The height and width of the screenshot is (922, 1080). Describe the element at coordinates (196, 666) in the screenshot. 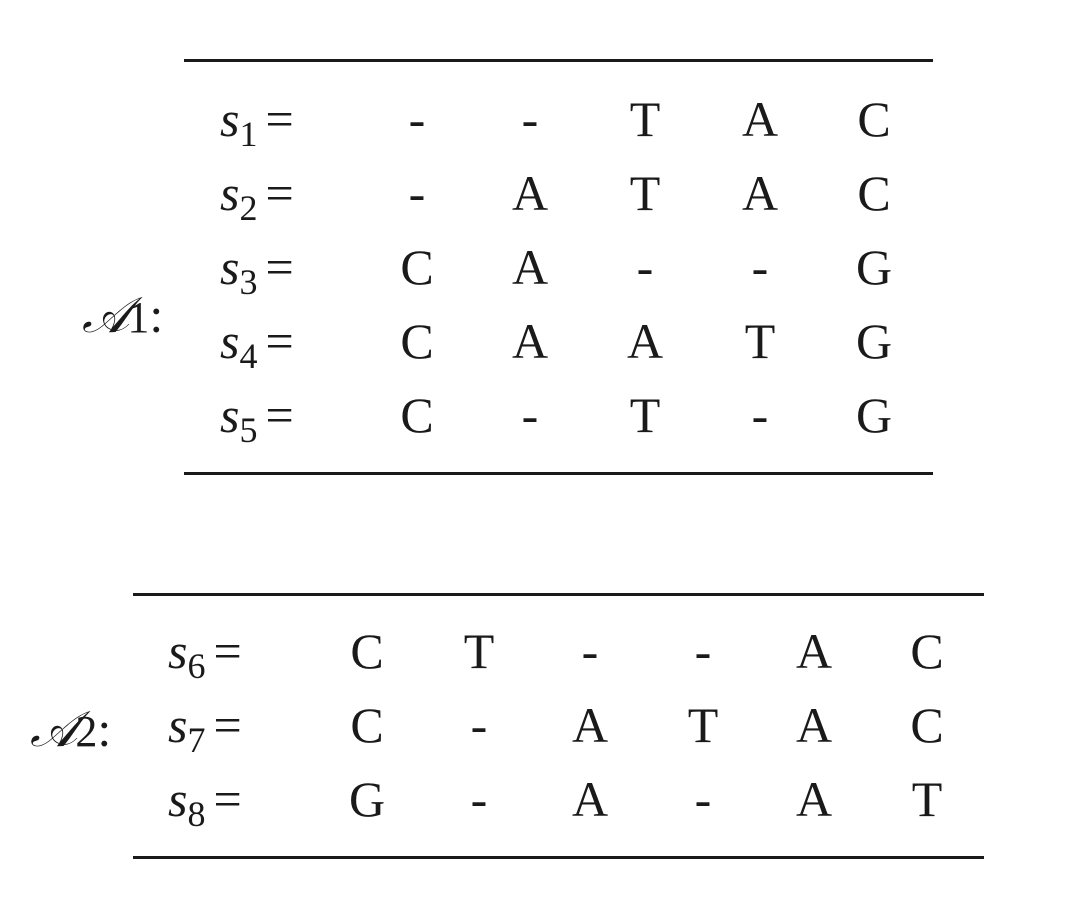

I see `sequence-subscript: 6` at that location.